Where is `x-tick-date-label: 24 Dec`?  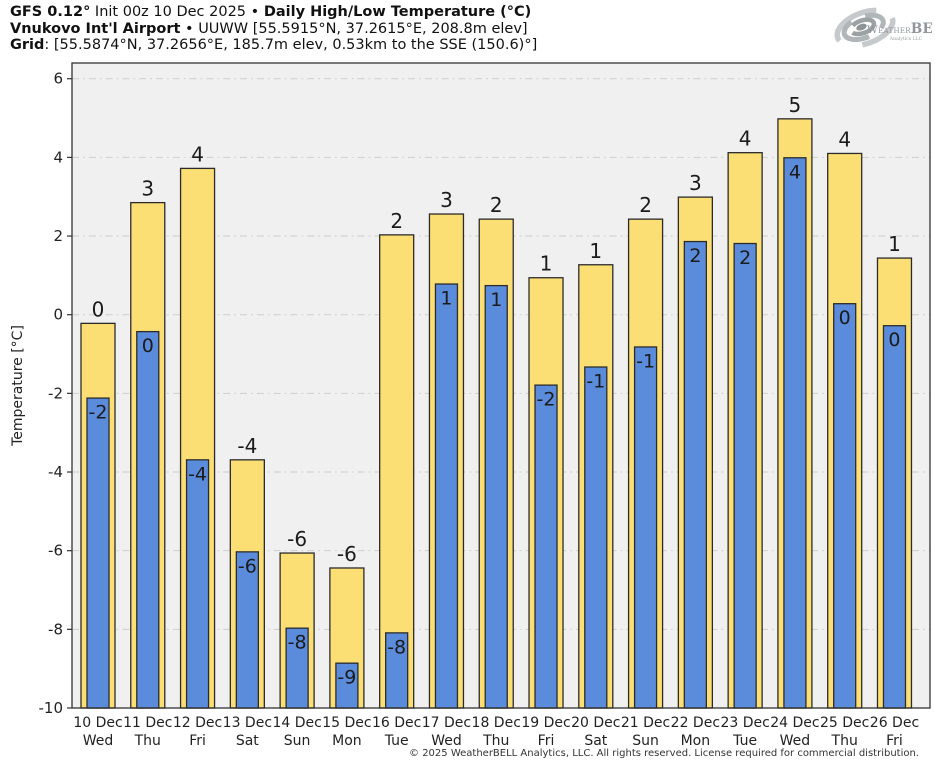
x-tick-date-label: 24 Dec is located at coordinates (794, 723).